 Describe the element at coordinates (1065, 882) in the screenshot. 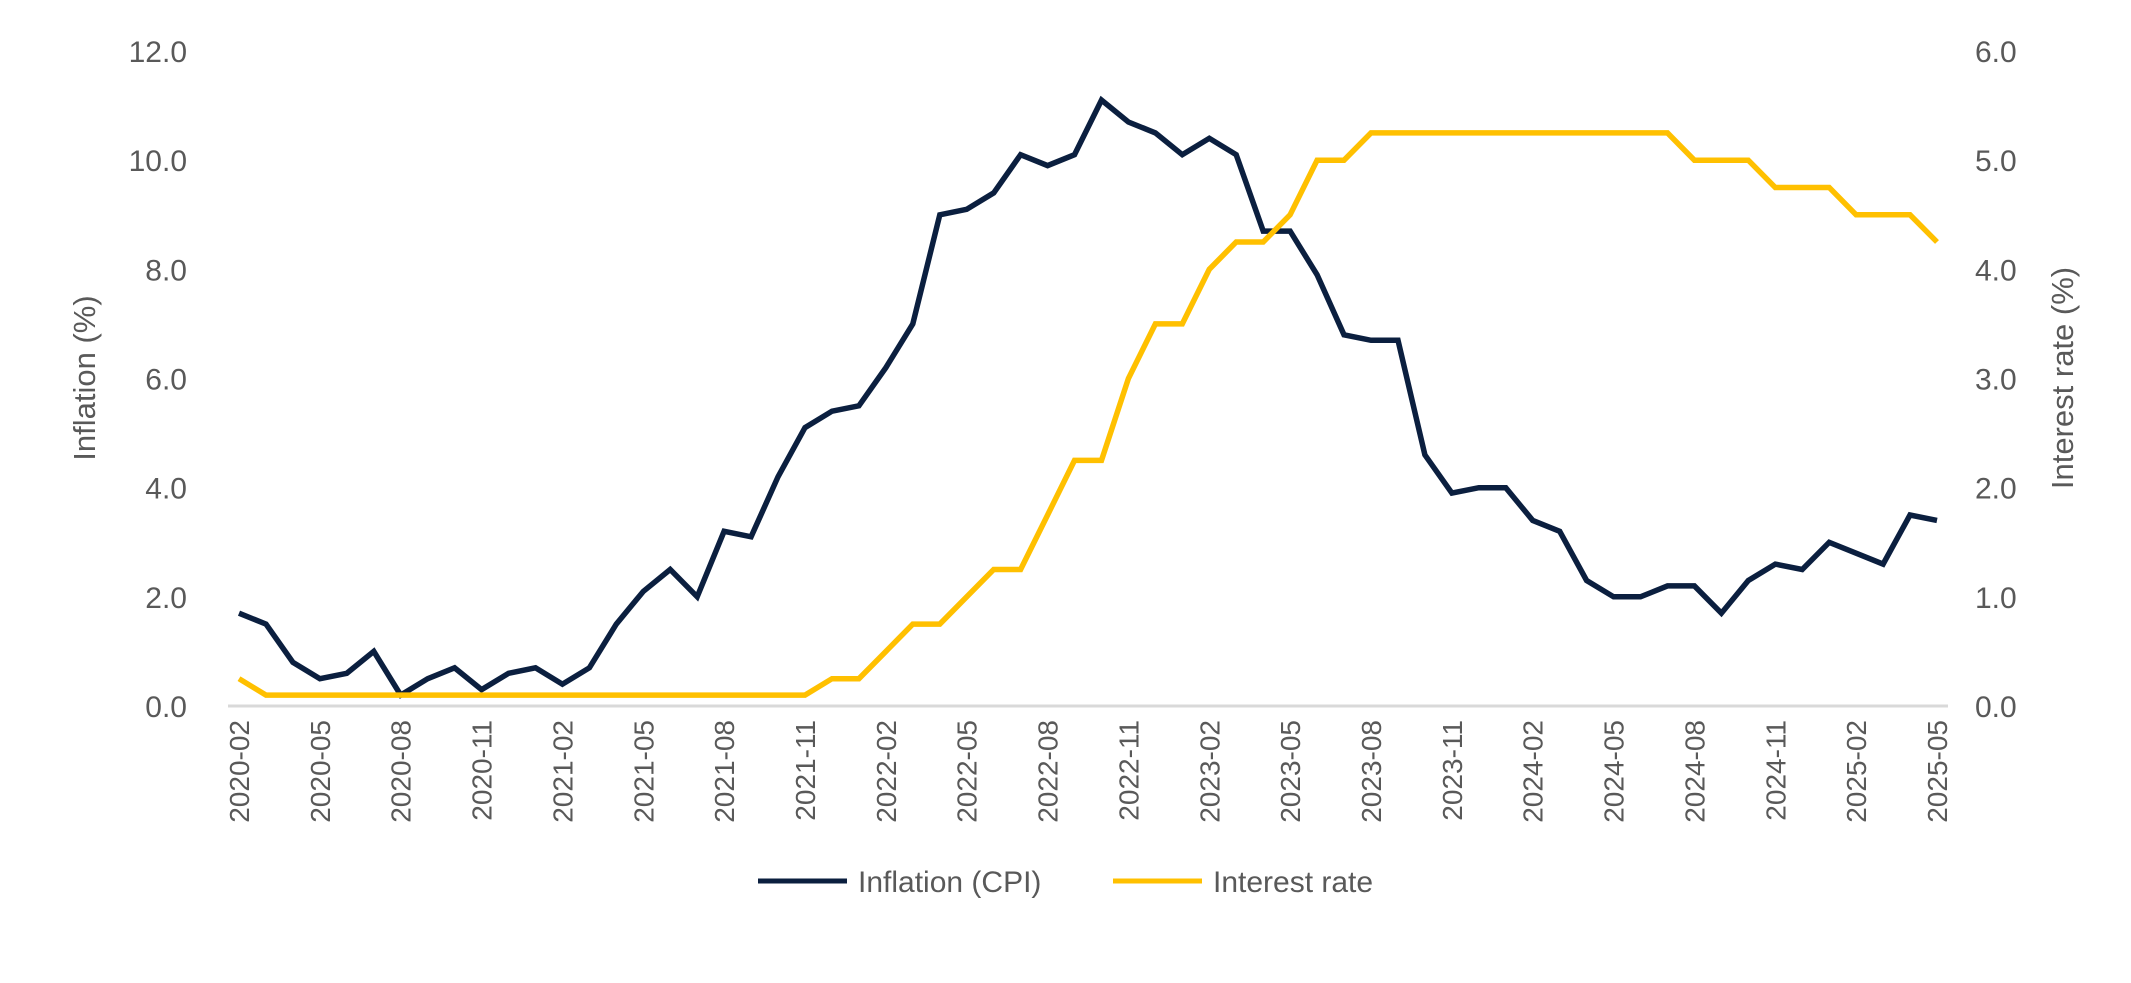

I see `legend: Inflation (CPI) Interest rate` at that location.